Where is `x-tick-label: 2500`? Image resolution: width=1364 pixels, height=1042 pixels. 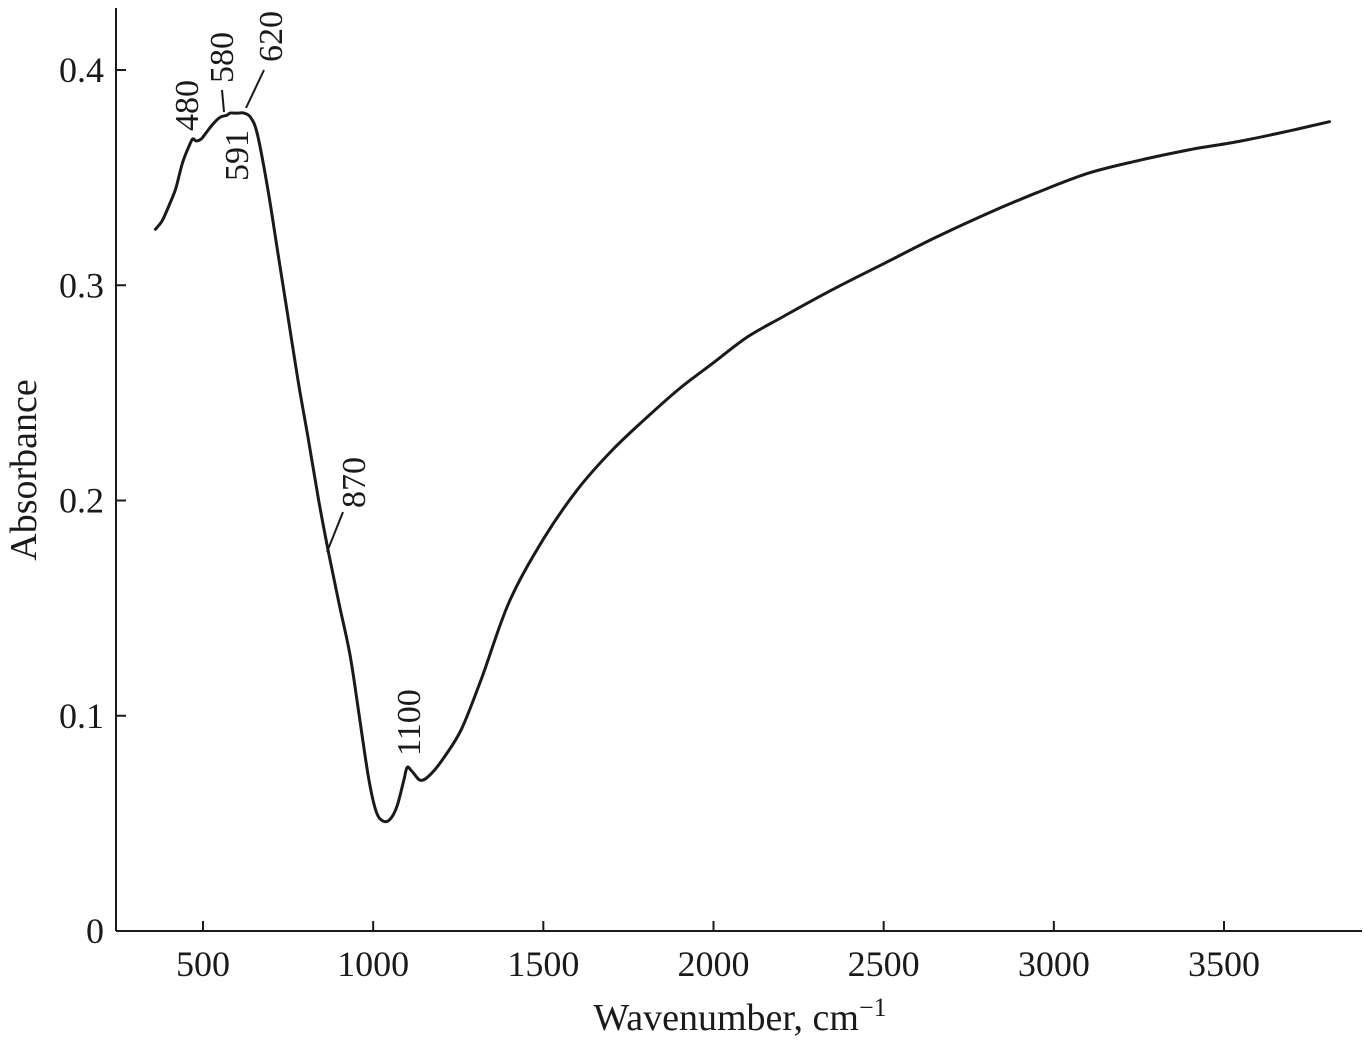 x-tick-label: 2500 is located at coordinates (884, 964).